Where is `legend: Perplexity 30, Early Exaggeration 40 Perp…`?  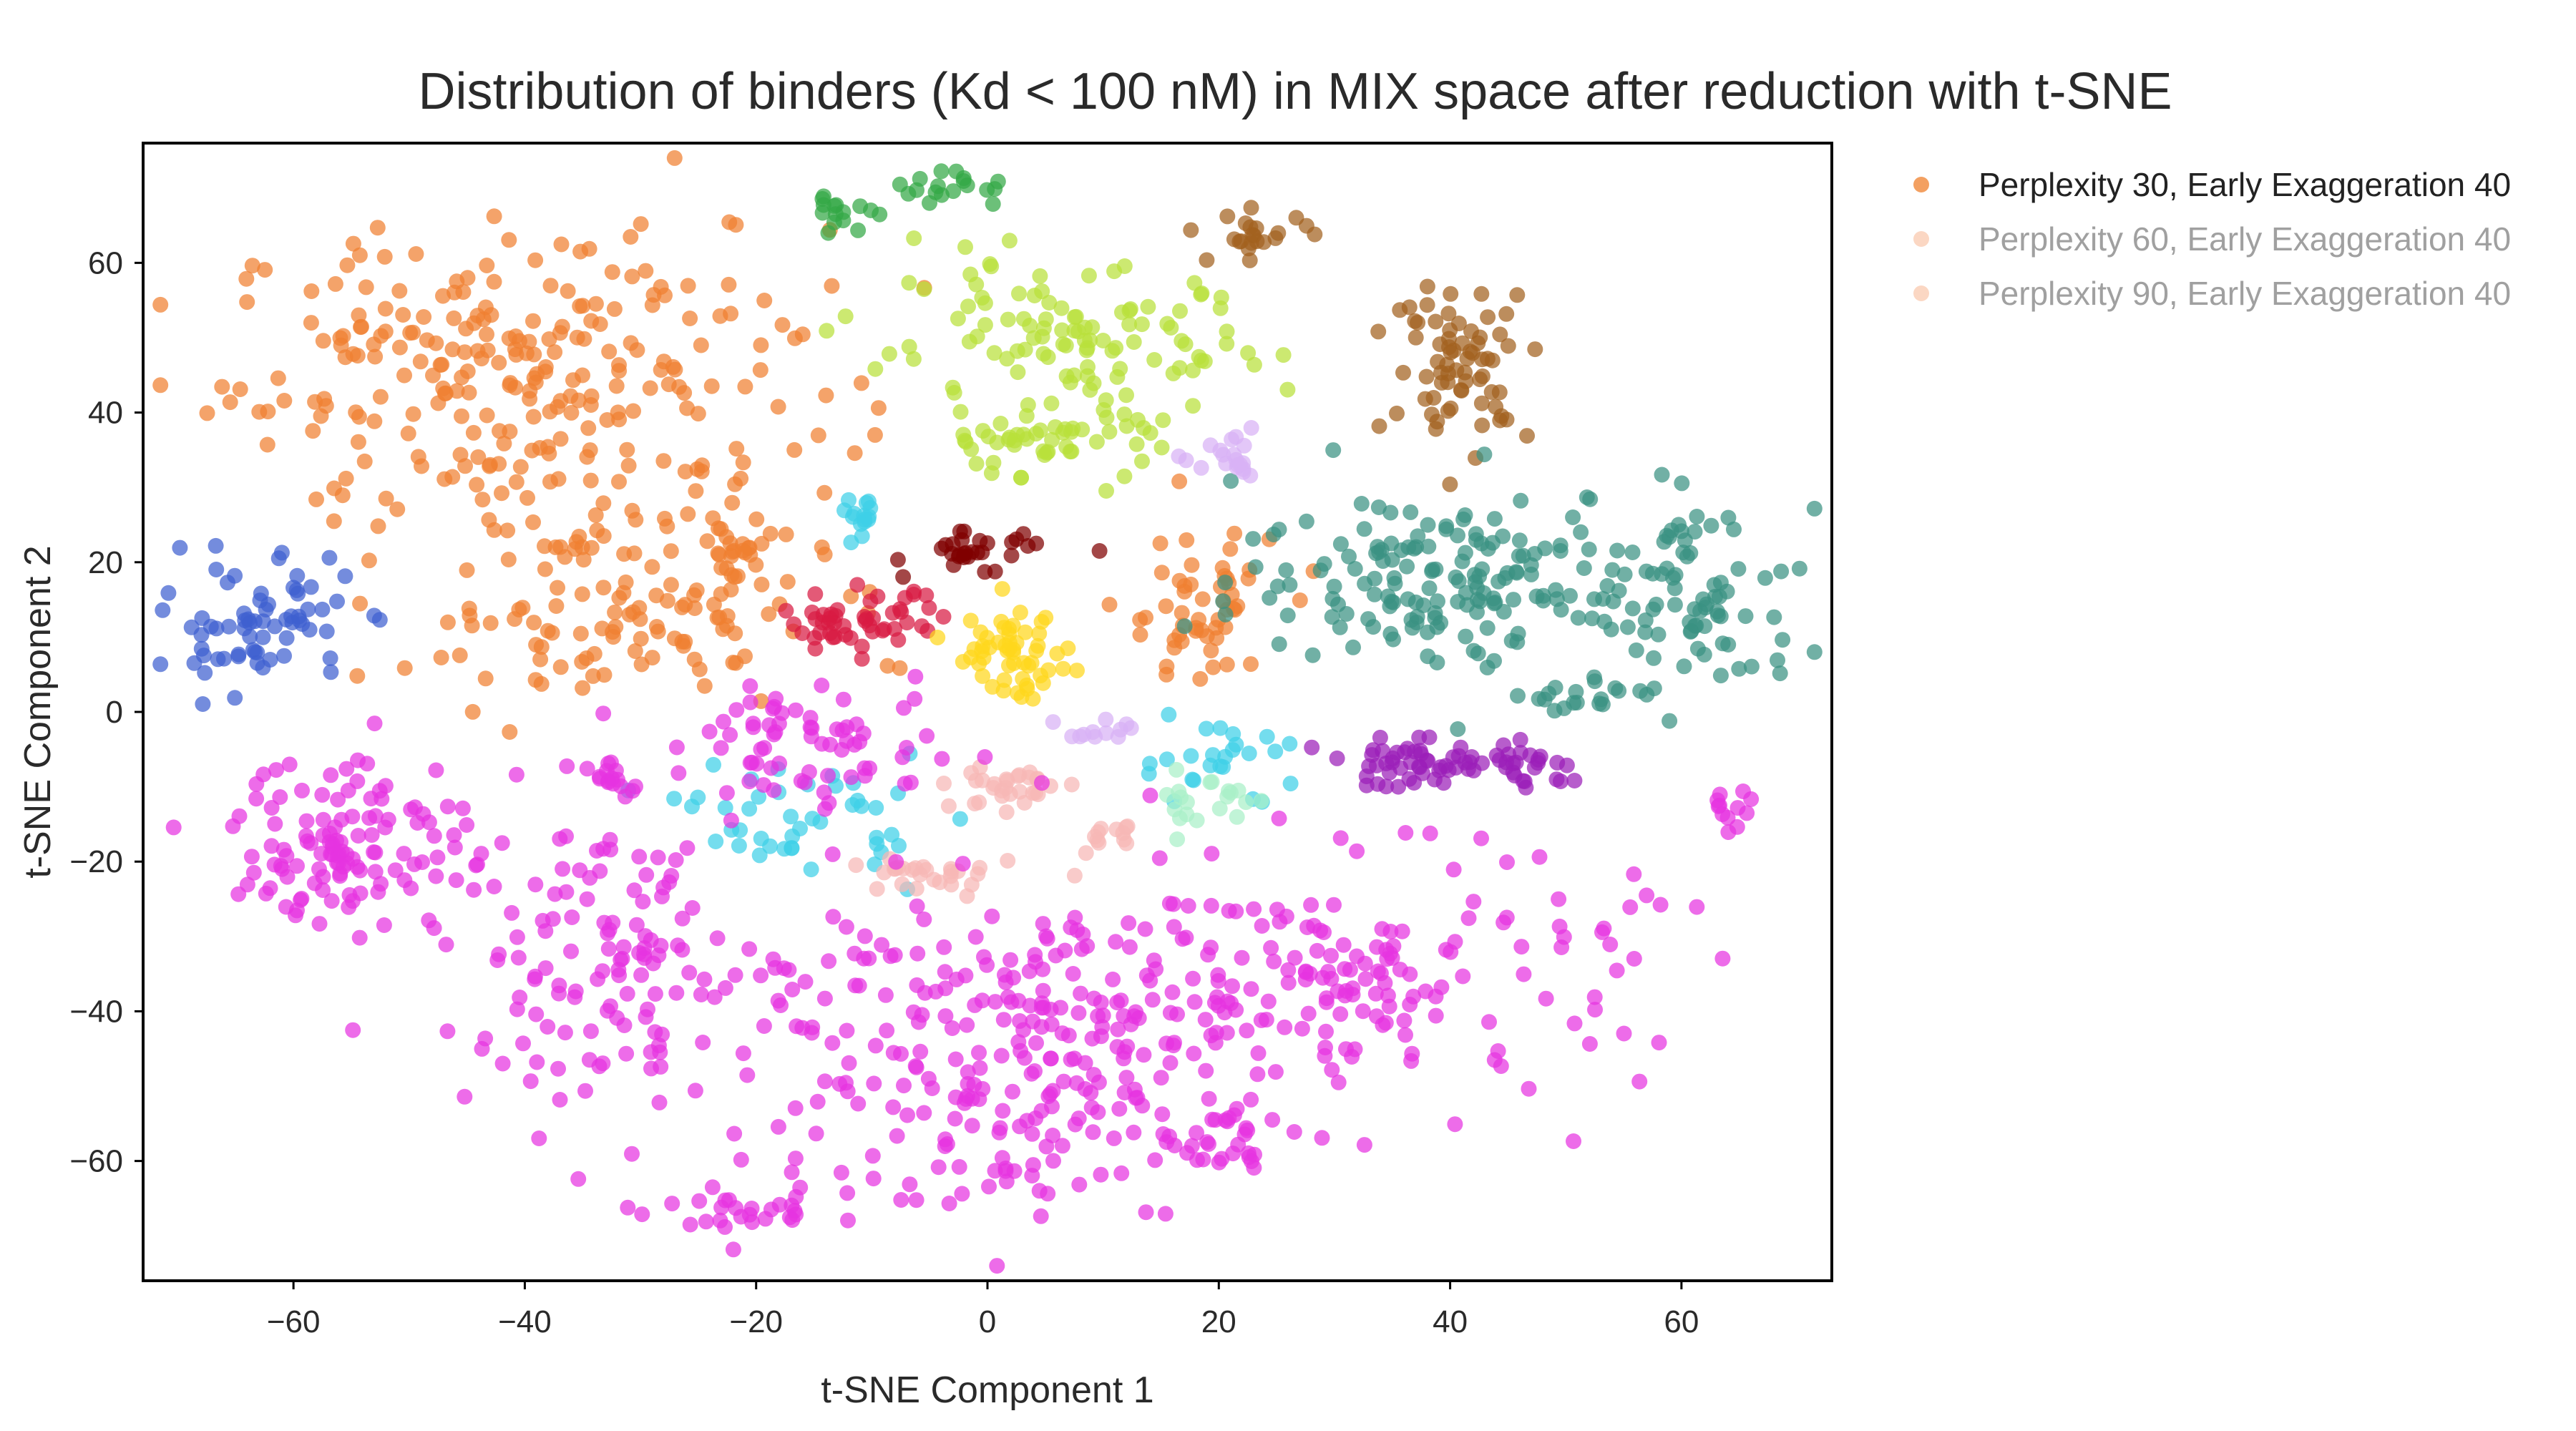 legend: Perplexity 30, Early Exaggeration 40 Perp… is located at coordinates (2212, 239).